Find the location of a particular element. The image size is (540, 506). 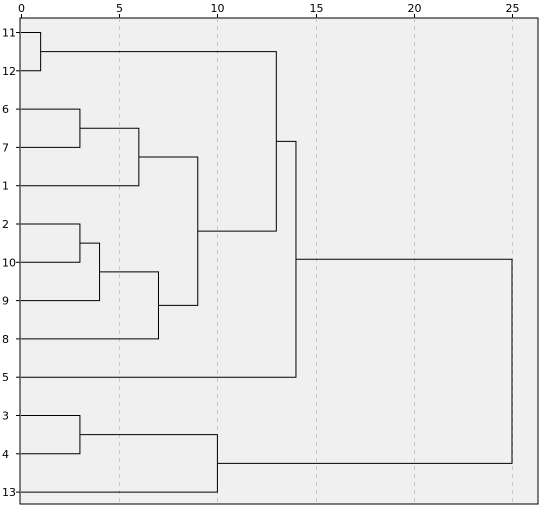

leaf-label-12: 12 is located at coordinates (9, 71).